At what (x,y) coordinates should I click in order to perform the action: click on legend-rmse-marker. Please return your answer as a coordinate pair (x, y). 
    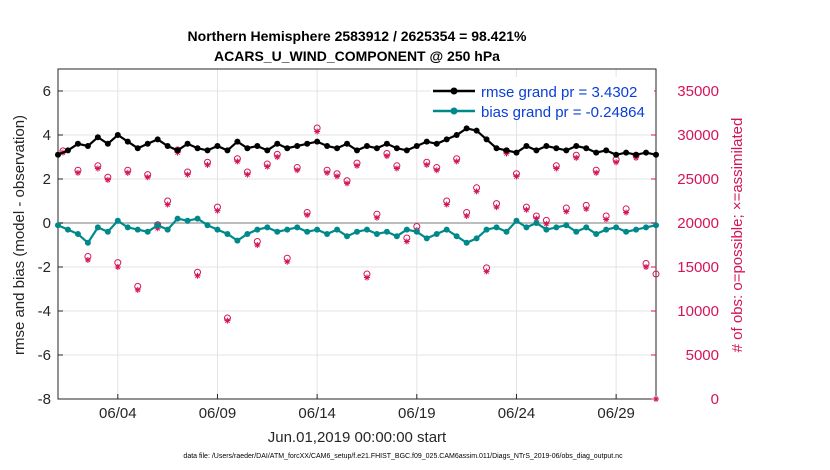
    Looking at the image, I should click on (454, 91).